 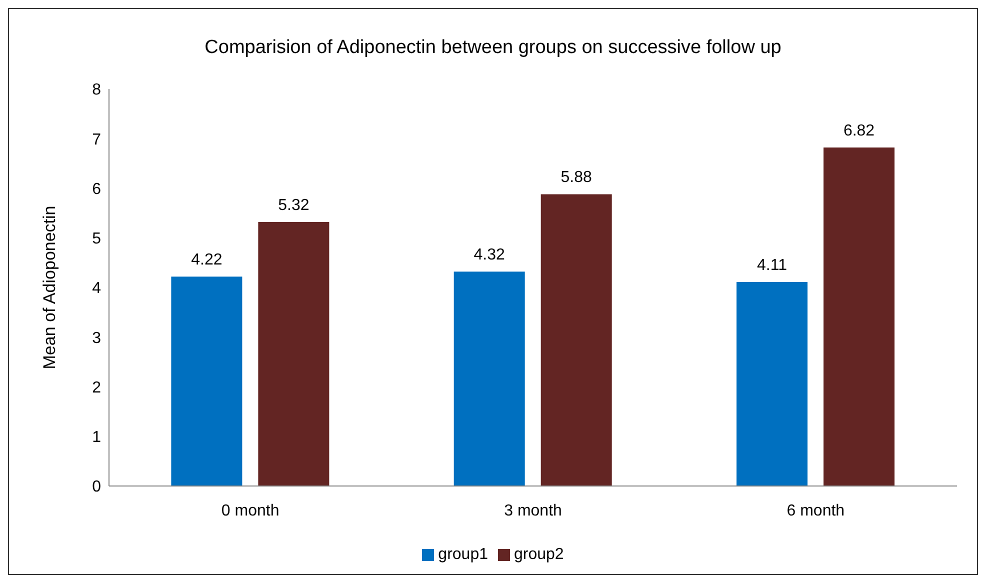 What do you see at coordinates (50, 288) in the screenshot?
I see `y-axis-title: Mean of Adioponectin` at bounding box center [50, 288].